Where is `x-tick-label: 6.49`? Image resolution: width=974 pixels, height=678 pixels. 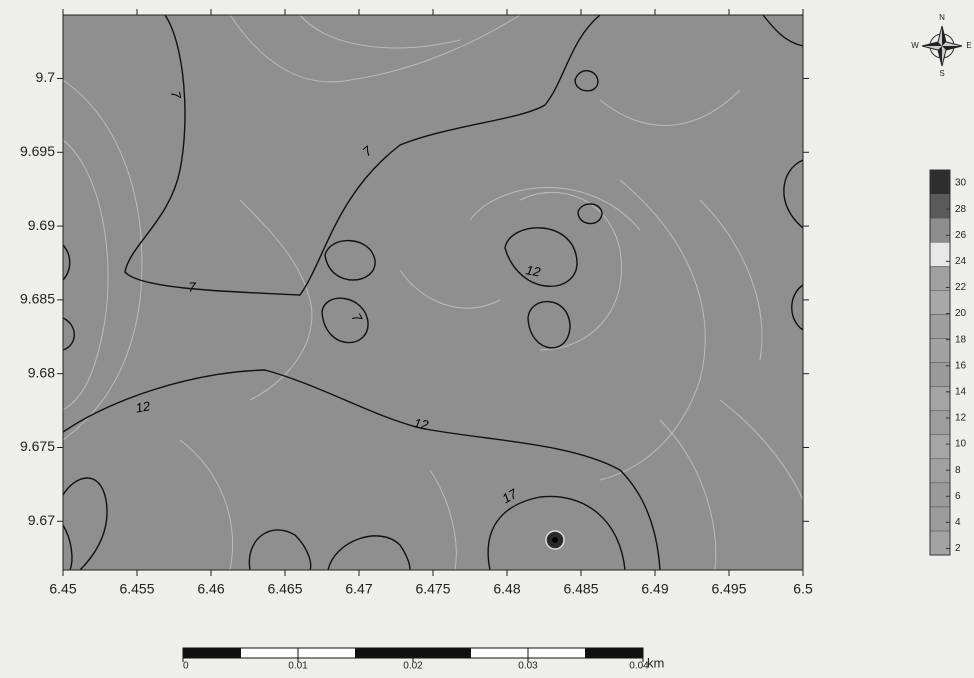
x-tick-label: 6.49 is located at coordinates (654, 589).